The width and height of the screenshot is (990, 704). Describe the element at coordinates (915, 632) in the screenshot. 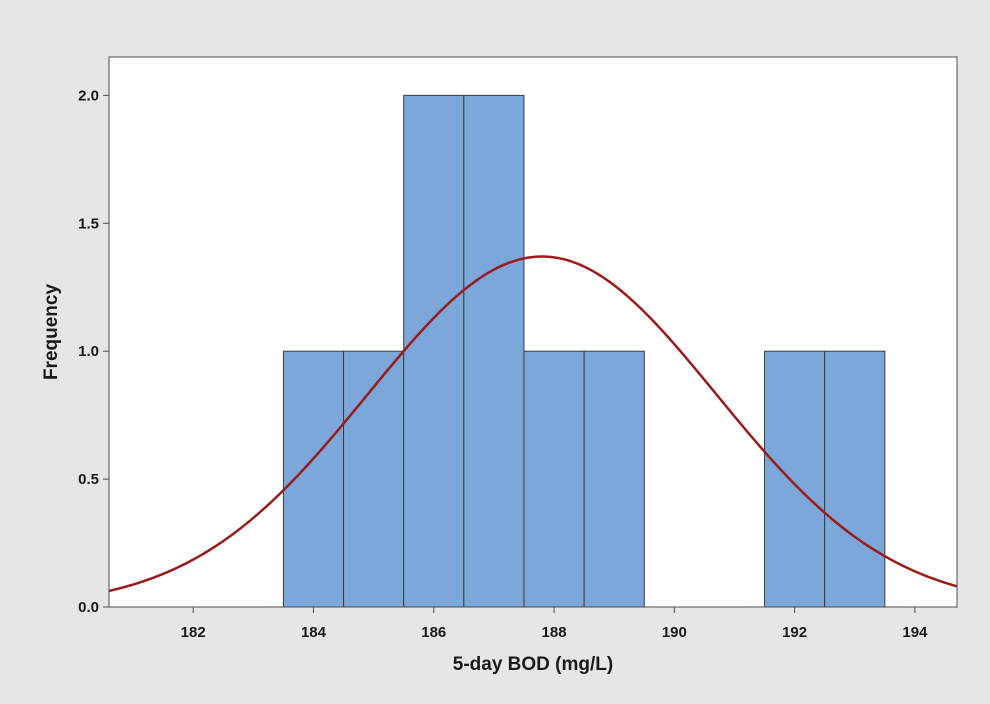

I see `x-tick-label: 194` at that location.